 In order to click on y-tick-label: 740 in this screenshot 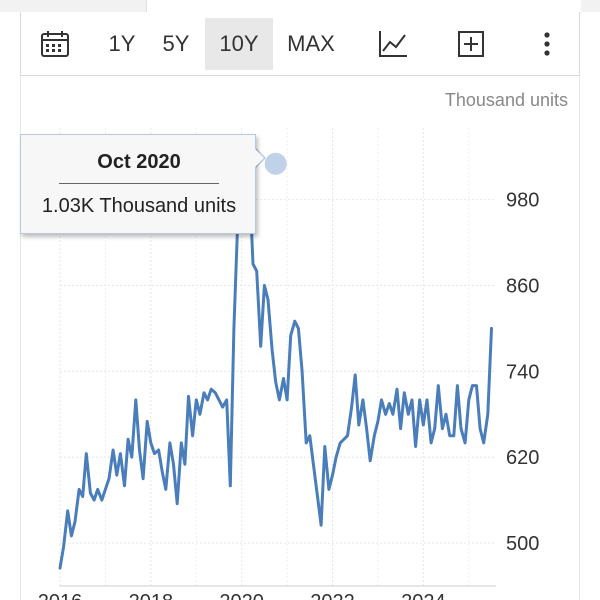, I will do `click(522, 372)`.